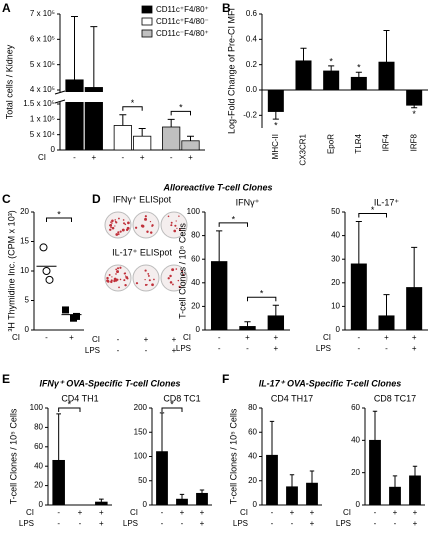  What do you see at coordinates (141, 431) in the screenshot?
I see `y-tick-label: 150` at bounding box center [141, 431].